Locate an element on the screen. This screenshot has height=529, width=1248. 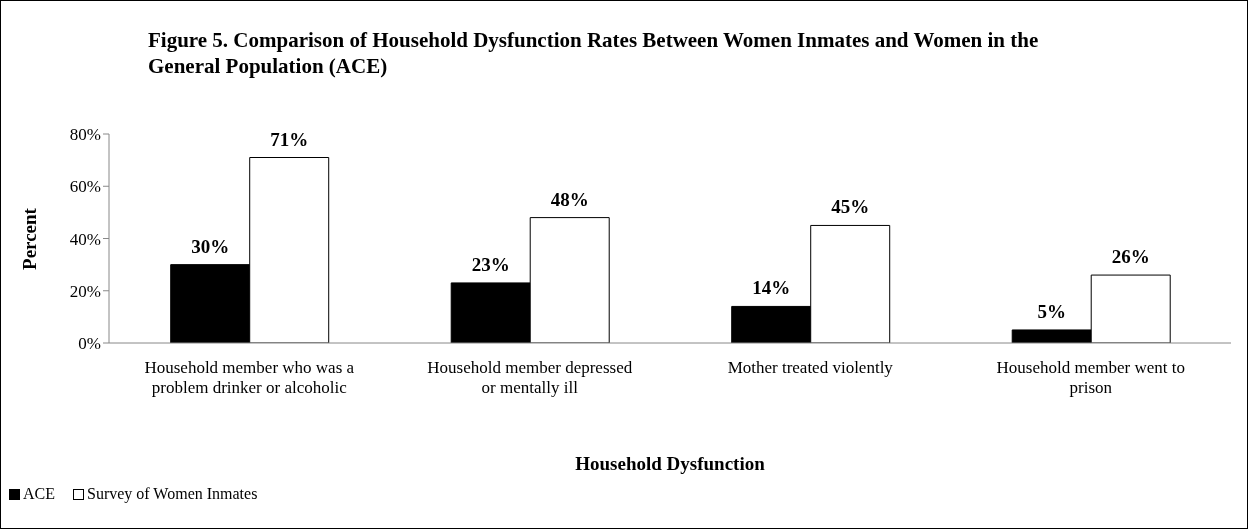
x-tick-label: Household member depressed or mentally ill is located at coordinates (530, 377).